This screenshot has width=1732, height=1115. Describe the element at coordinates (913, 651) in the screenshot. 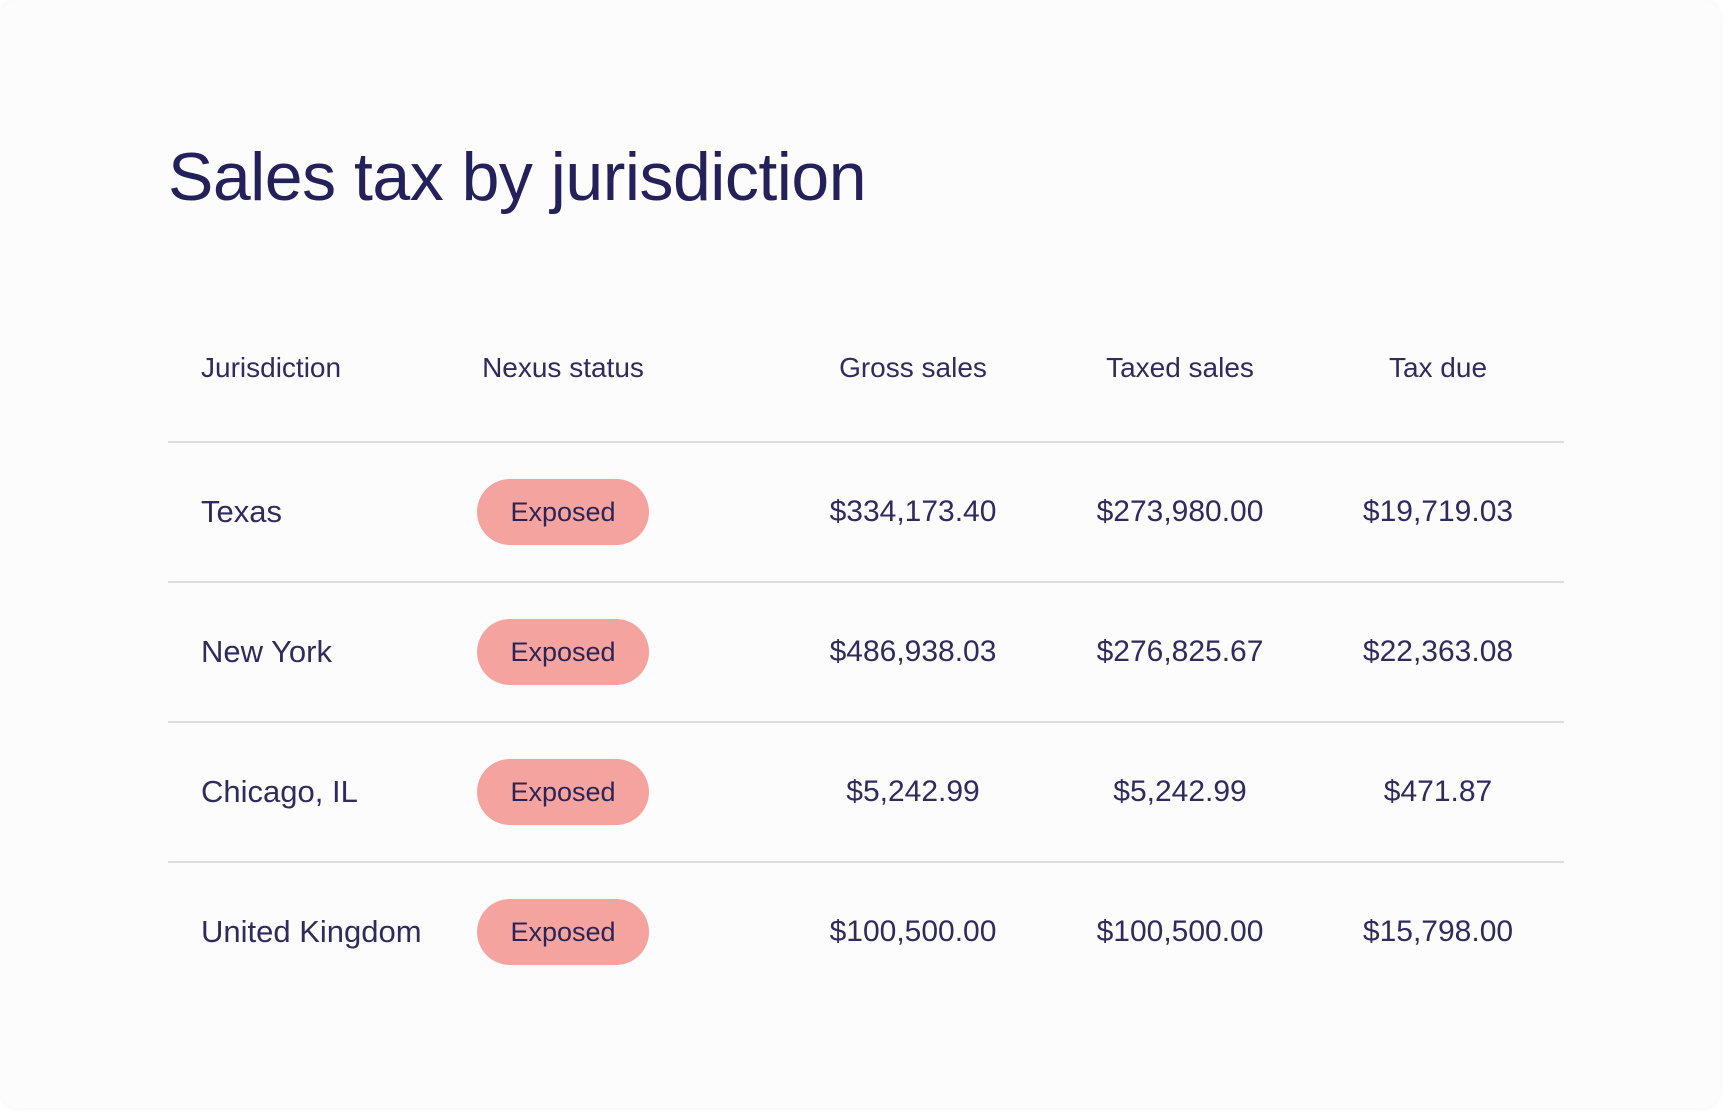

I see `gross-sales-cell: $486,938.03` at that location.